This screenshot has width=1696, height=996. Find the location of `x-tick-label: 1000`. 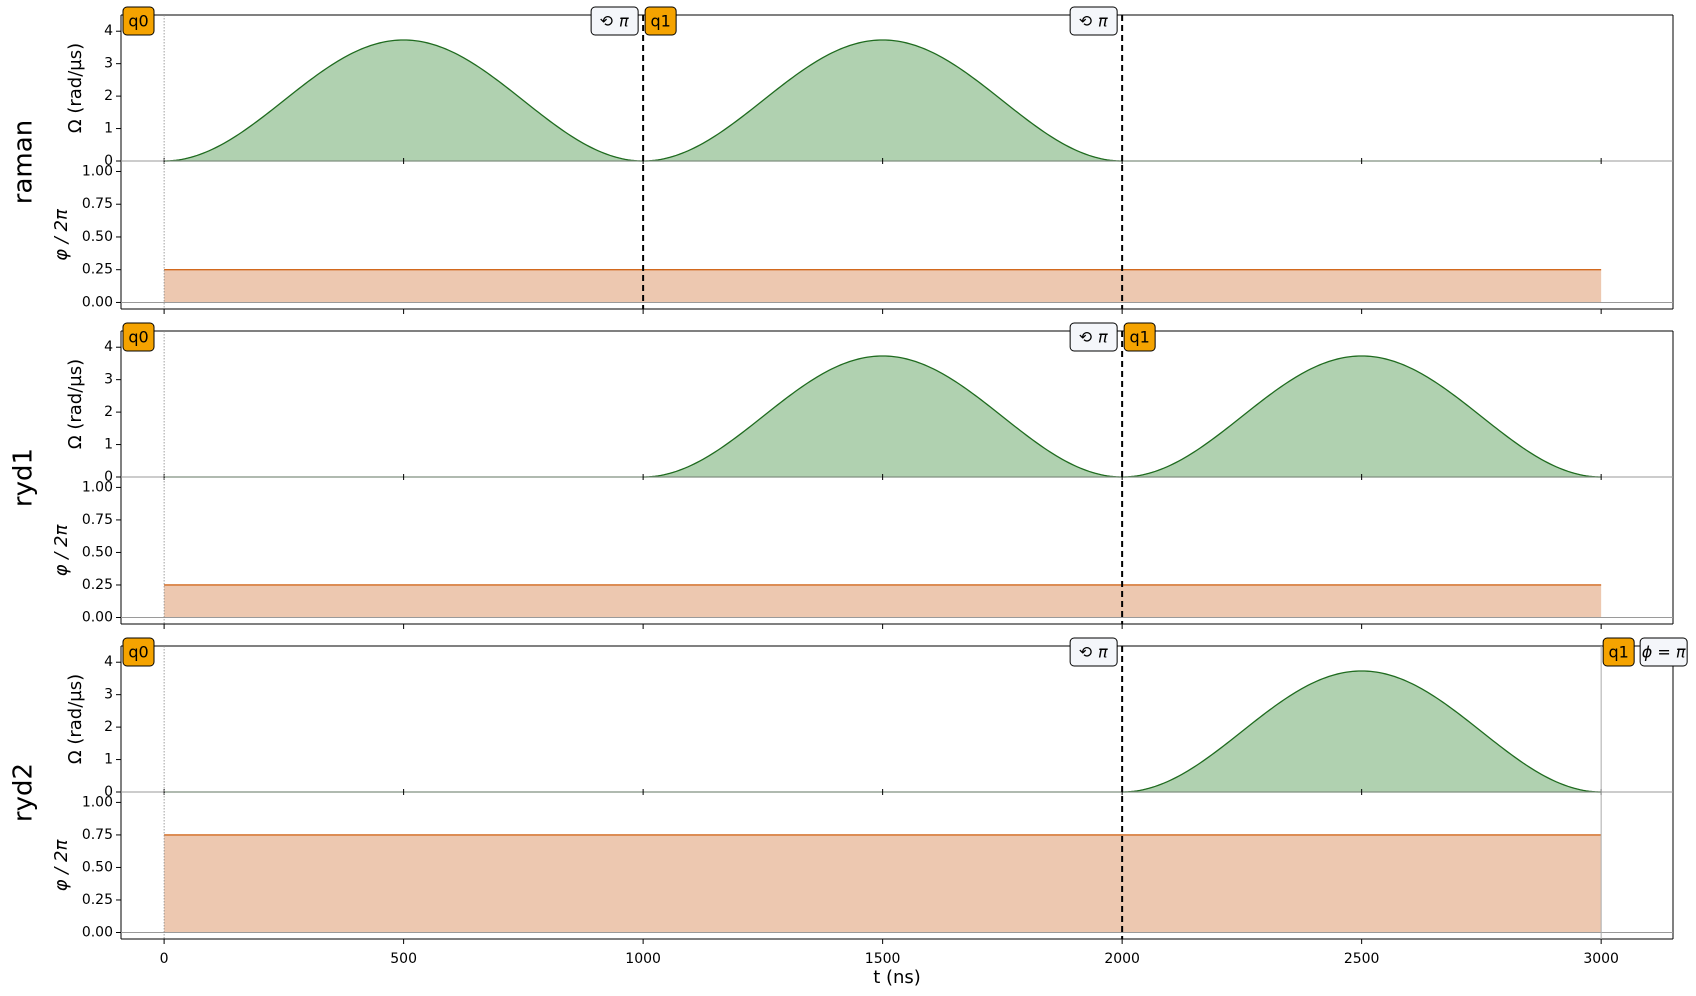

x-tick-label: 1000 is located at coordinates (643, 959).